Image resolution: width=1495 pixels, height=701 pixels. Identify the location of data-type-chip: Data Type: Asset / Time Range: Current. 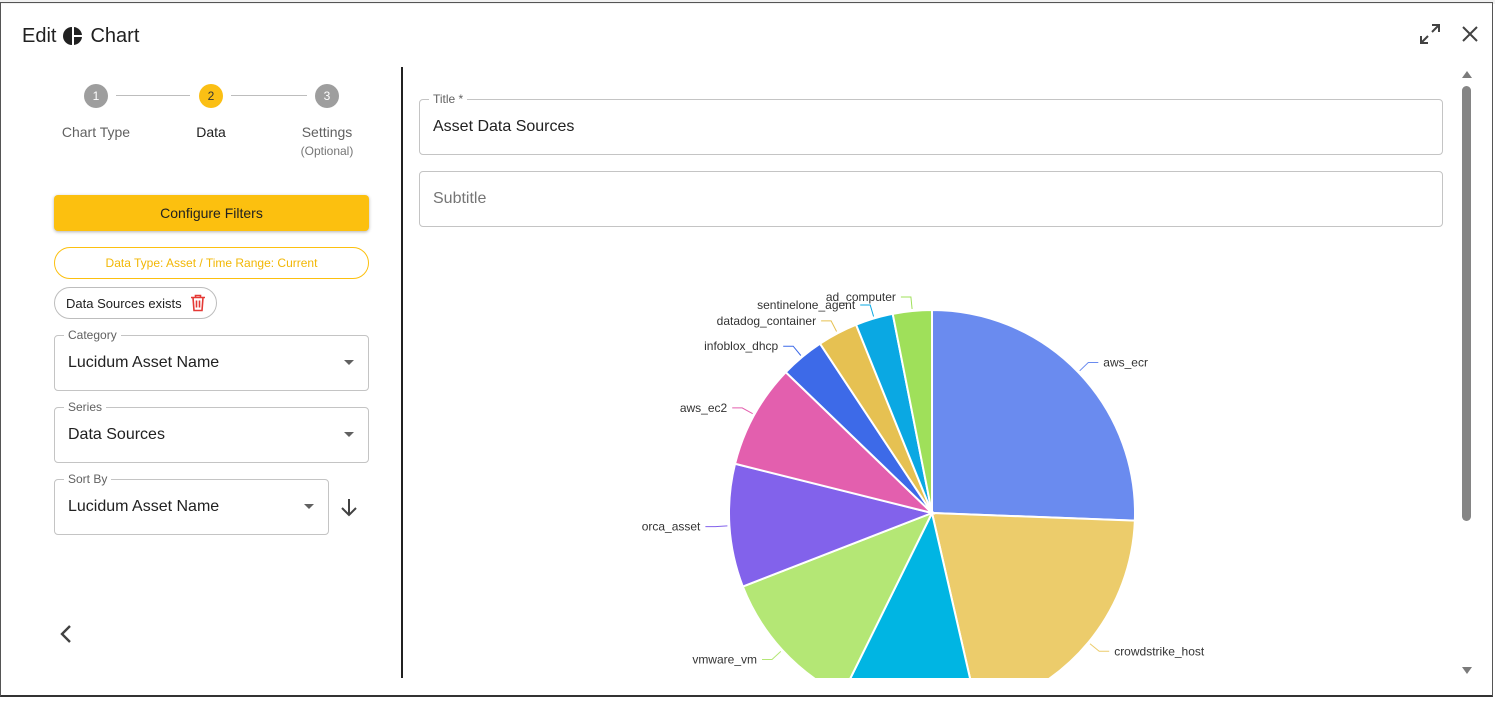
(211, 263).